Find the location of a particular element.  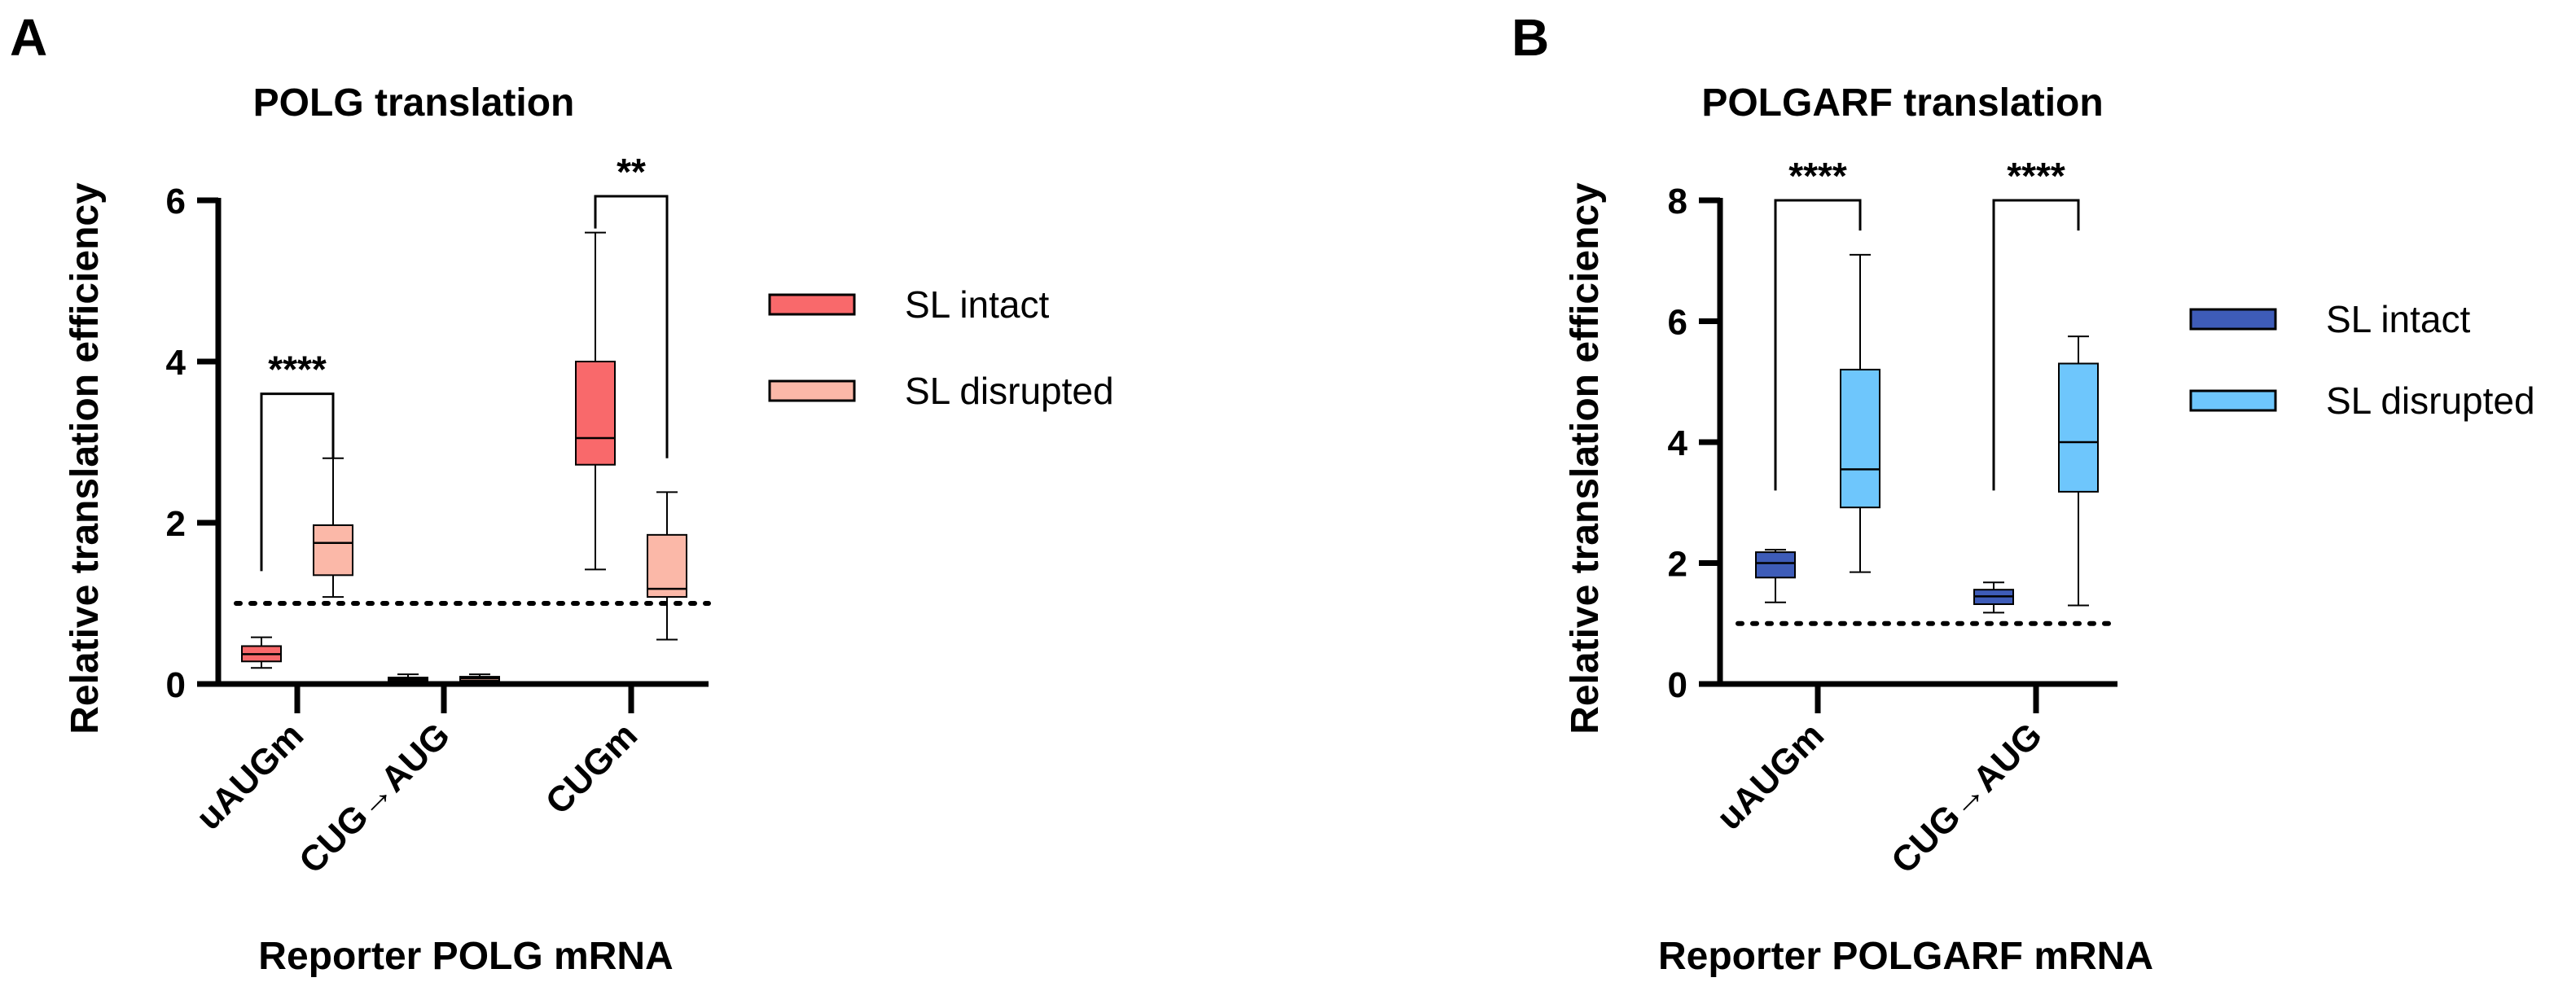

x-axis-label: Reporter POLGARF mRNA is located at coordinates (1905, 957).